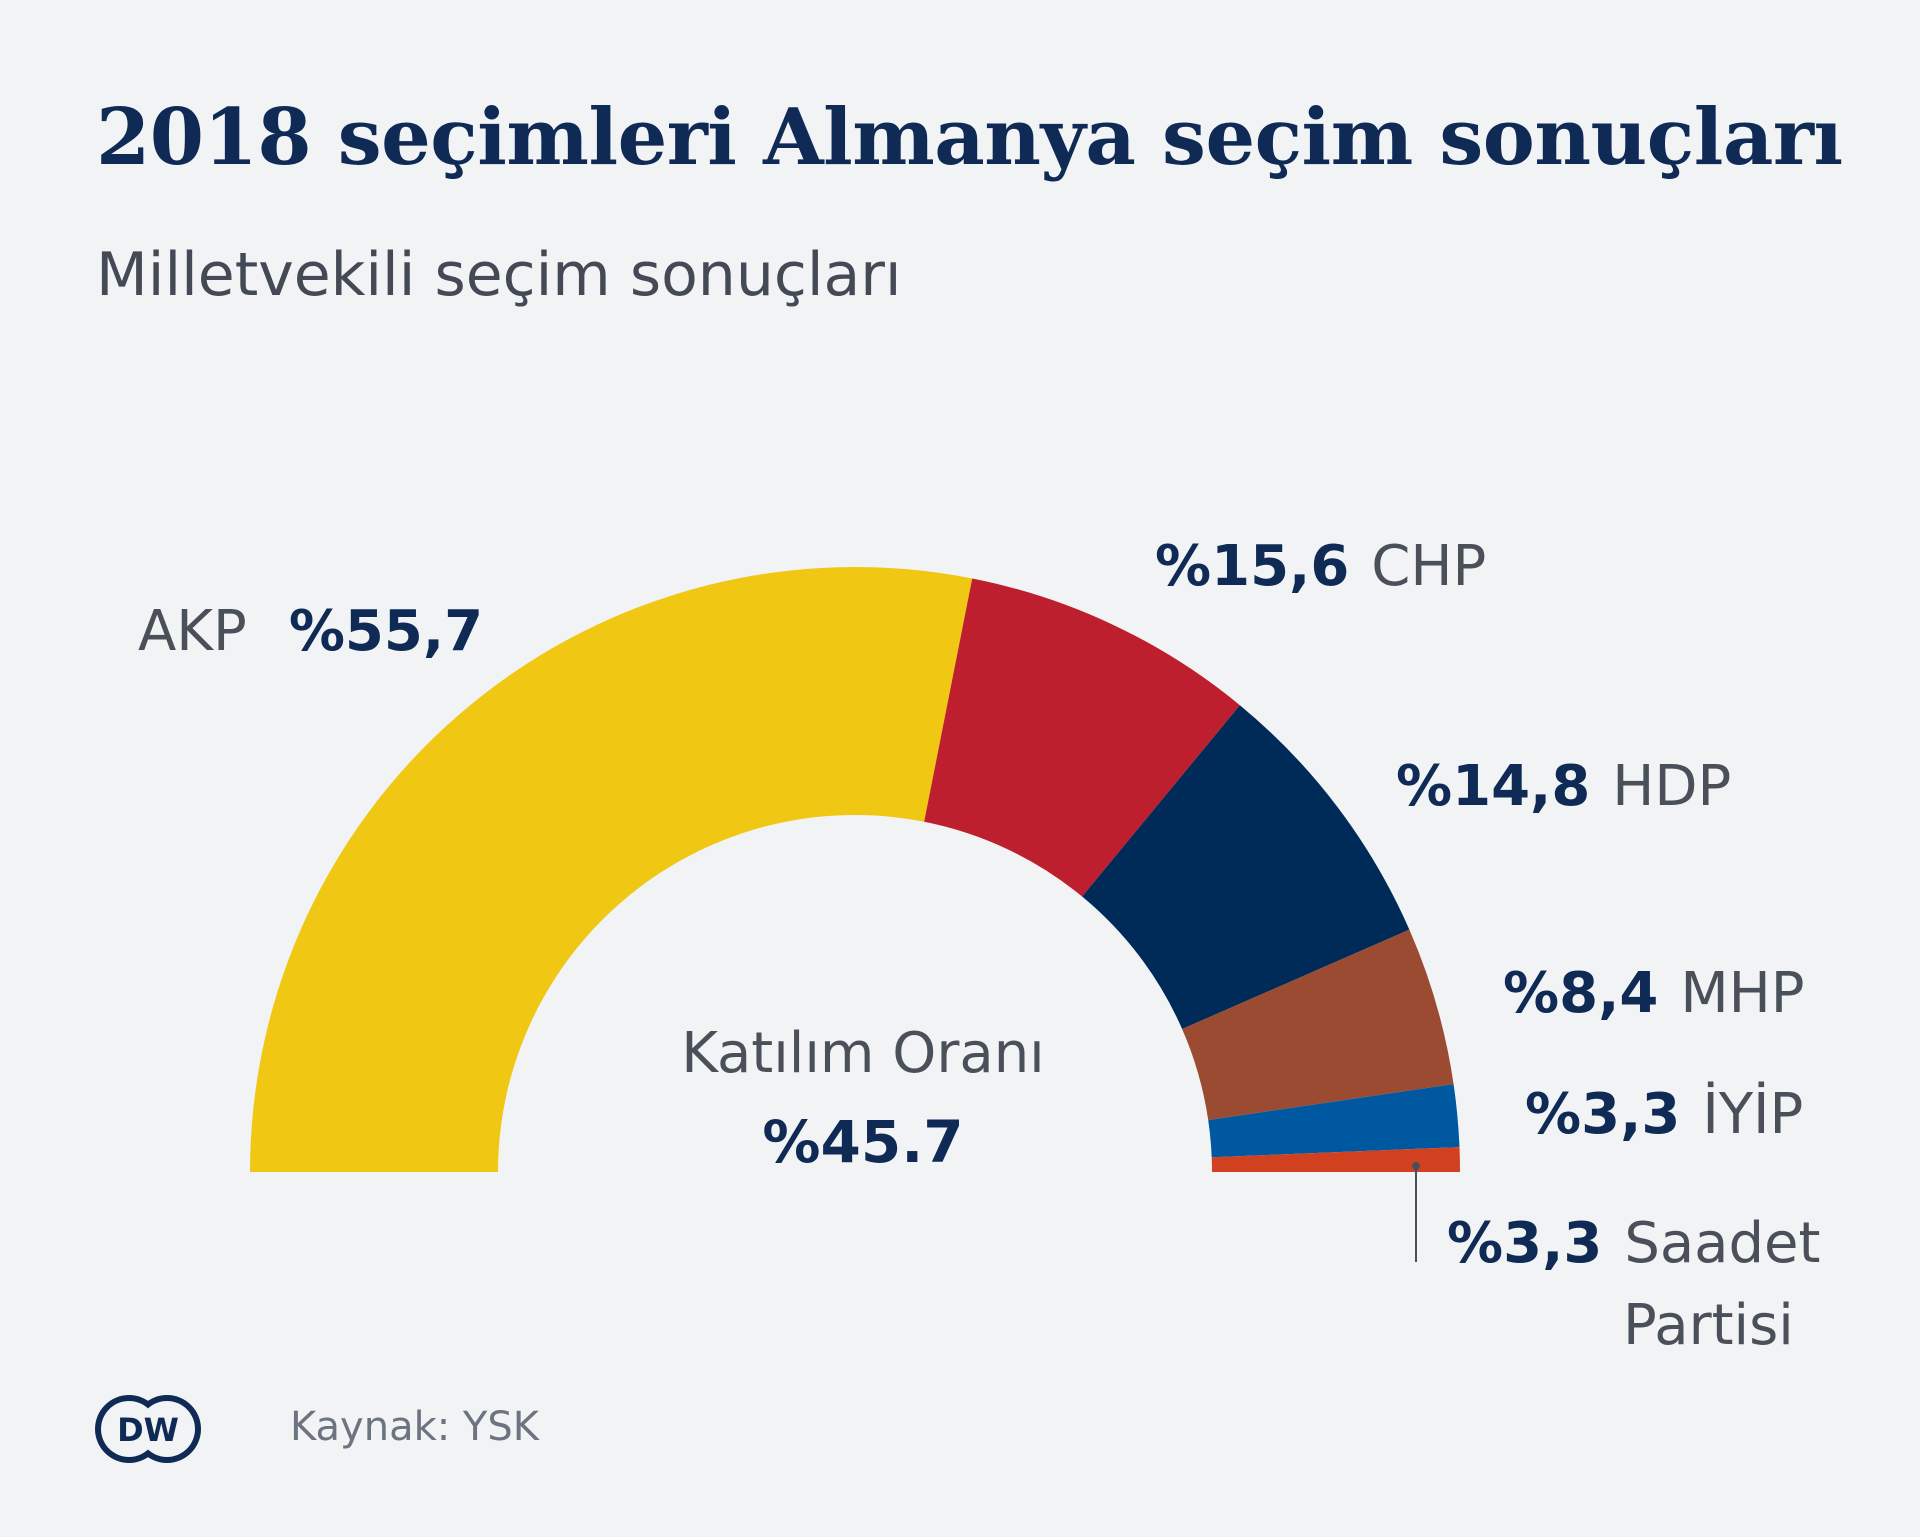 The height and width of the screenshot is (1537, 1920). I want to click on percent-value: %14,8, so click(1493, 786).